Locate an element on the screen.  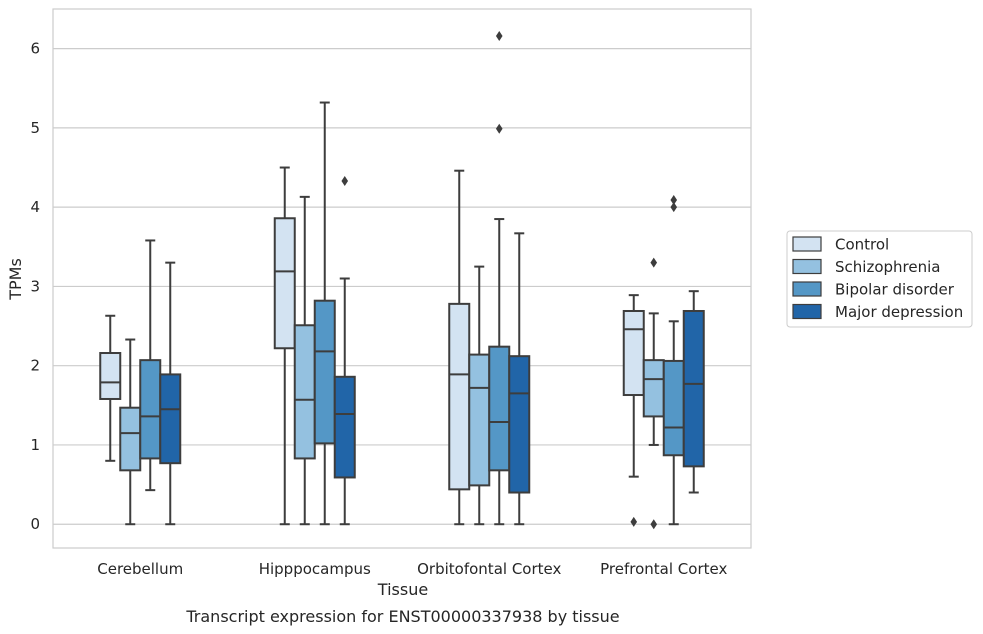
y-tick-label: 5 is located at coordinates (35, 128).